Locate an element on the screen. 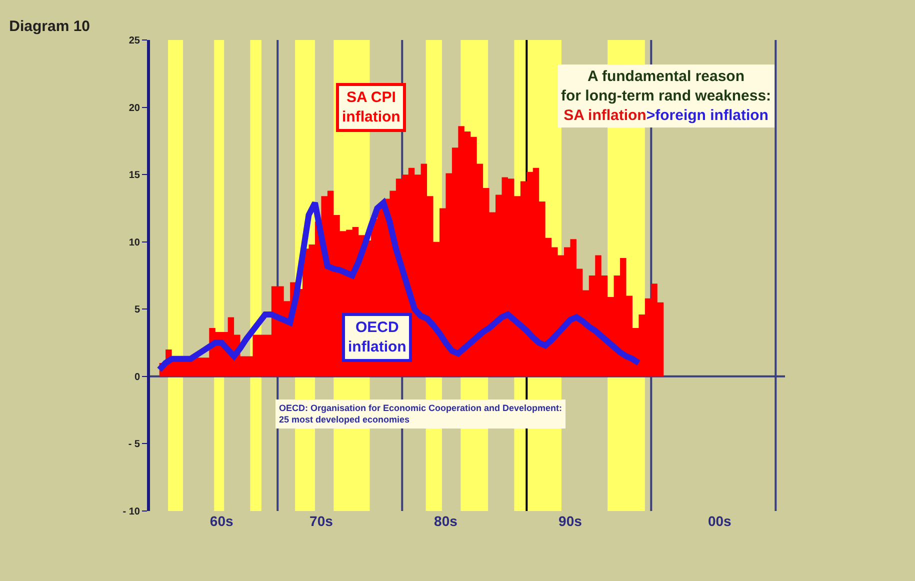  annotation: >foreign inflation is located at coordinates (707, 115).